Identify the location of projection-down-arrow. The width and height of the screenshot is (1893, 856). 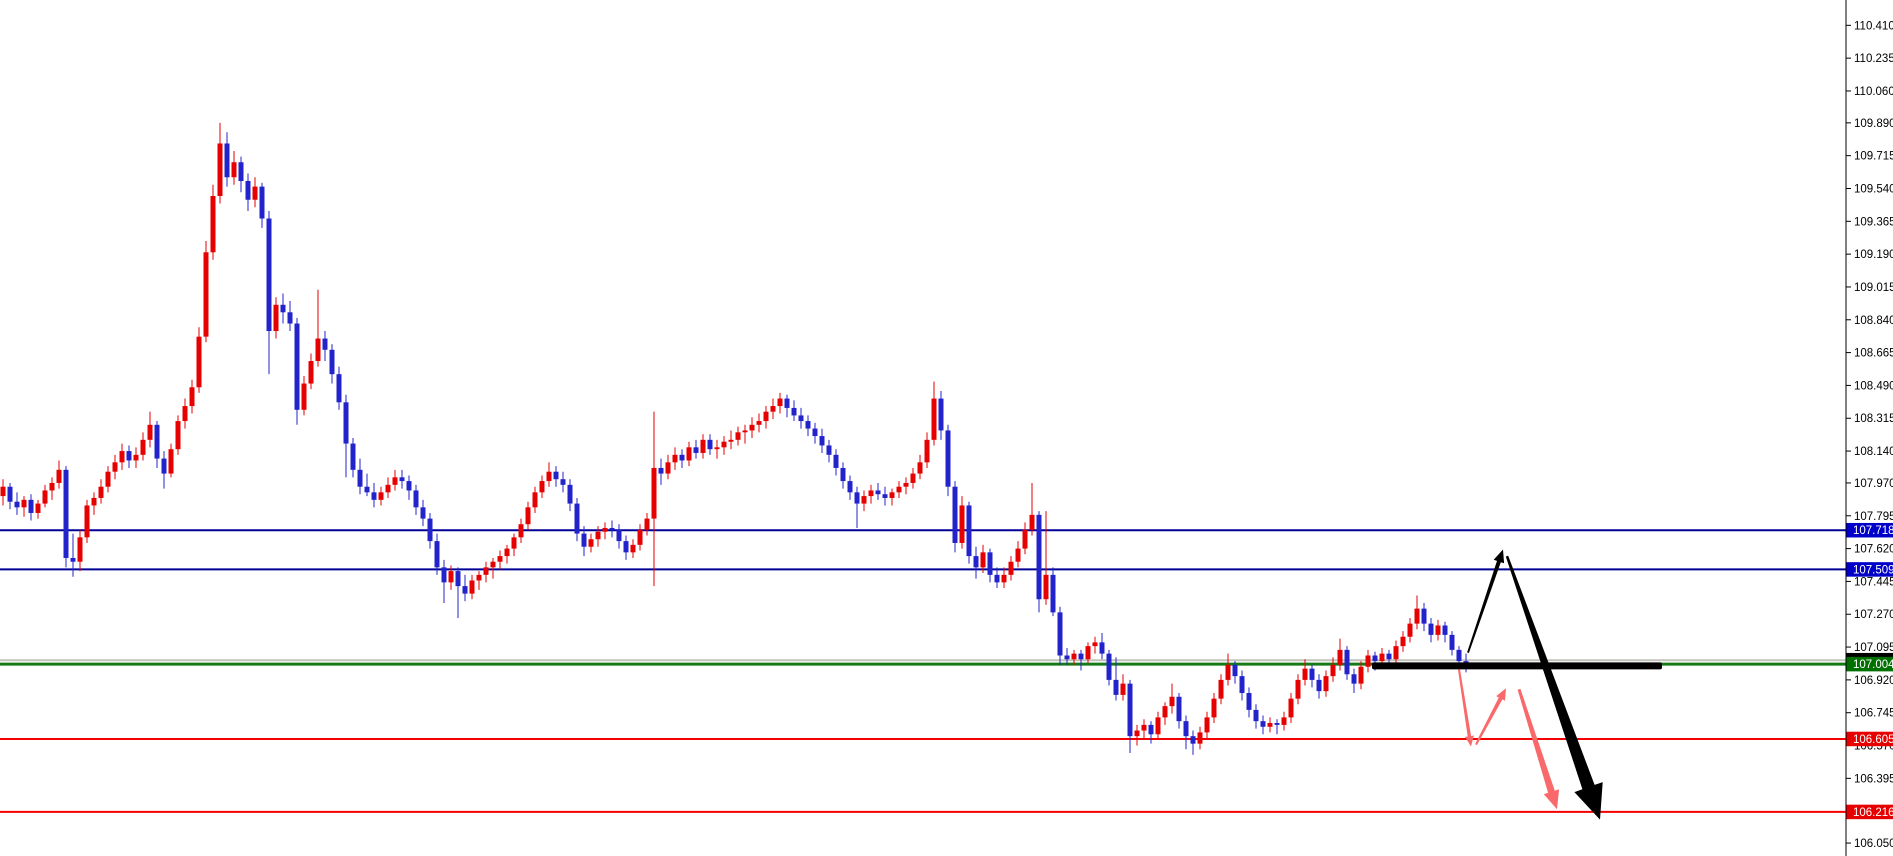
(1554, 687).